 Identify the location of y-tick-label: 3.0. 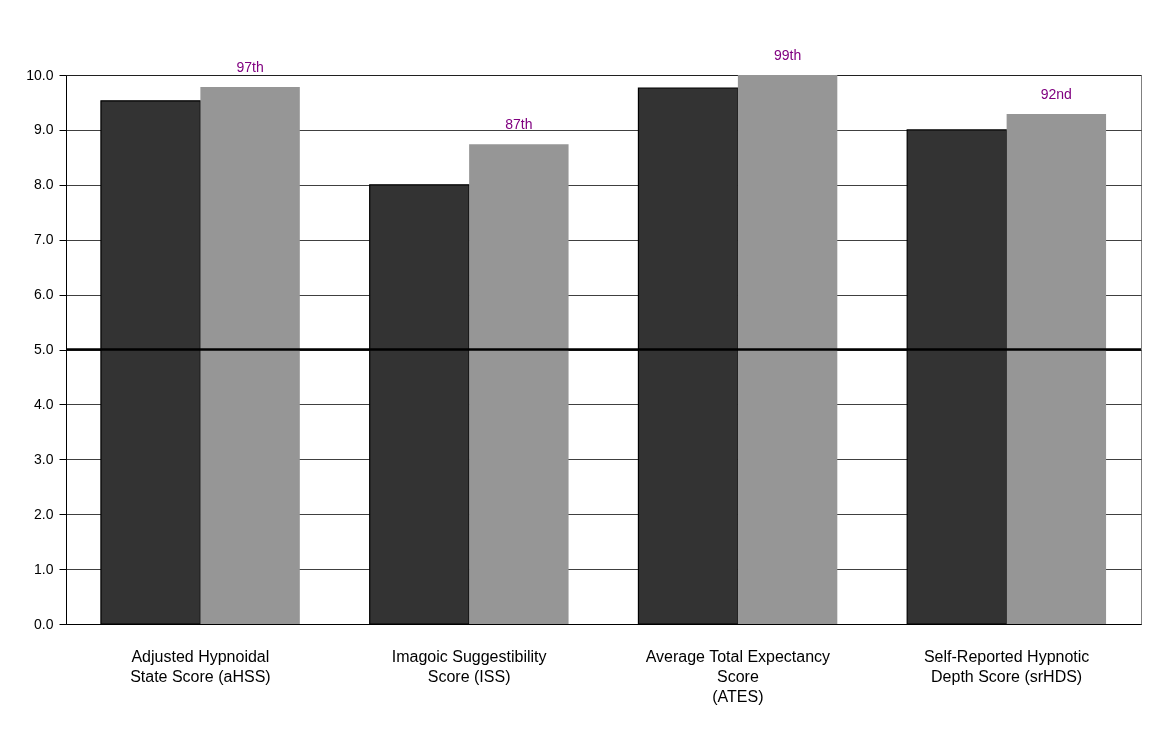
(44, 458).